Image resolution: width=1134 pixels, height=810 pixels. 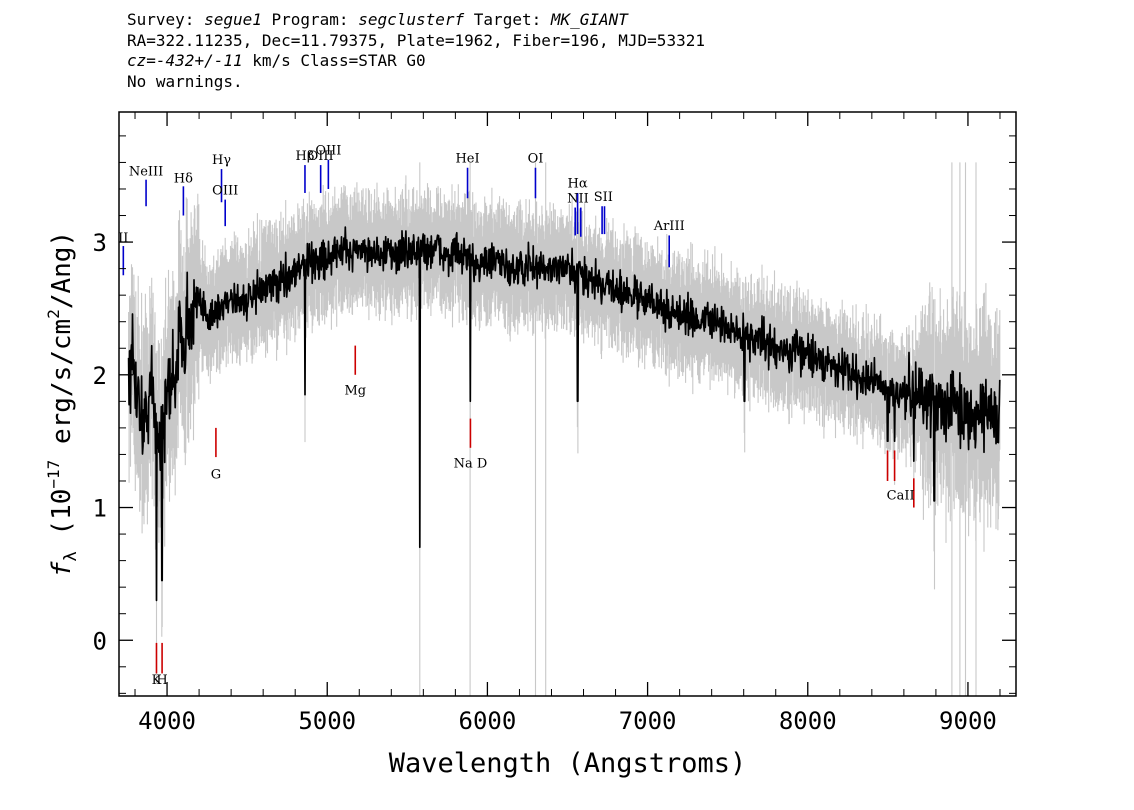 What do you see at coordinates (141, 60) in the screenshot?
I see `cz-label: cz=` at bounding box center [141, 60].